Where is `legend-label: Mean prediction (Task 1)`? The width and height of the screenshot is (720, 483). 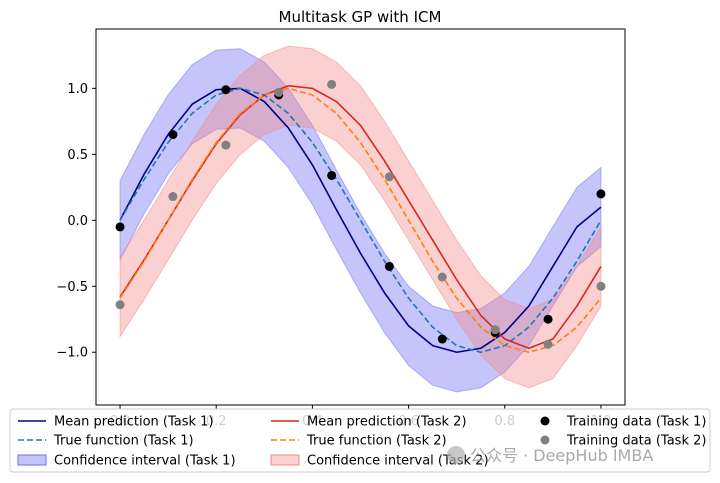
legend-label: Mean prediction (Task 1) is located at coordinates (134, 422).